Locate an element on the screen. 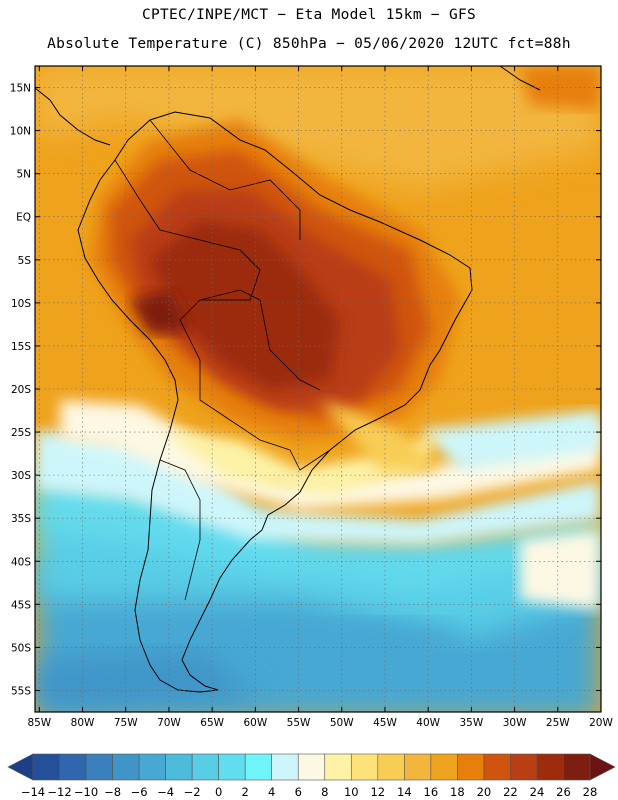  colorbar-label: 16 is located at coordinates (431, 792).